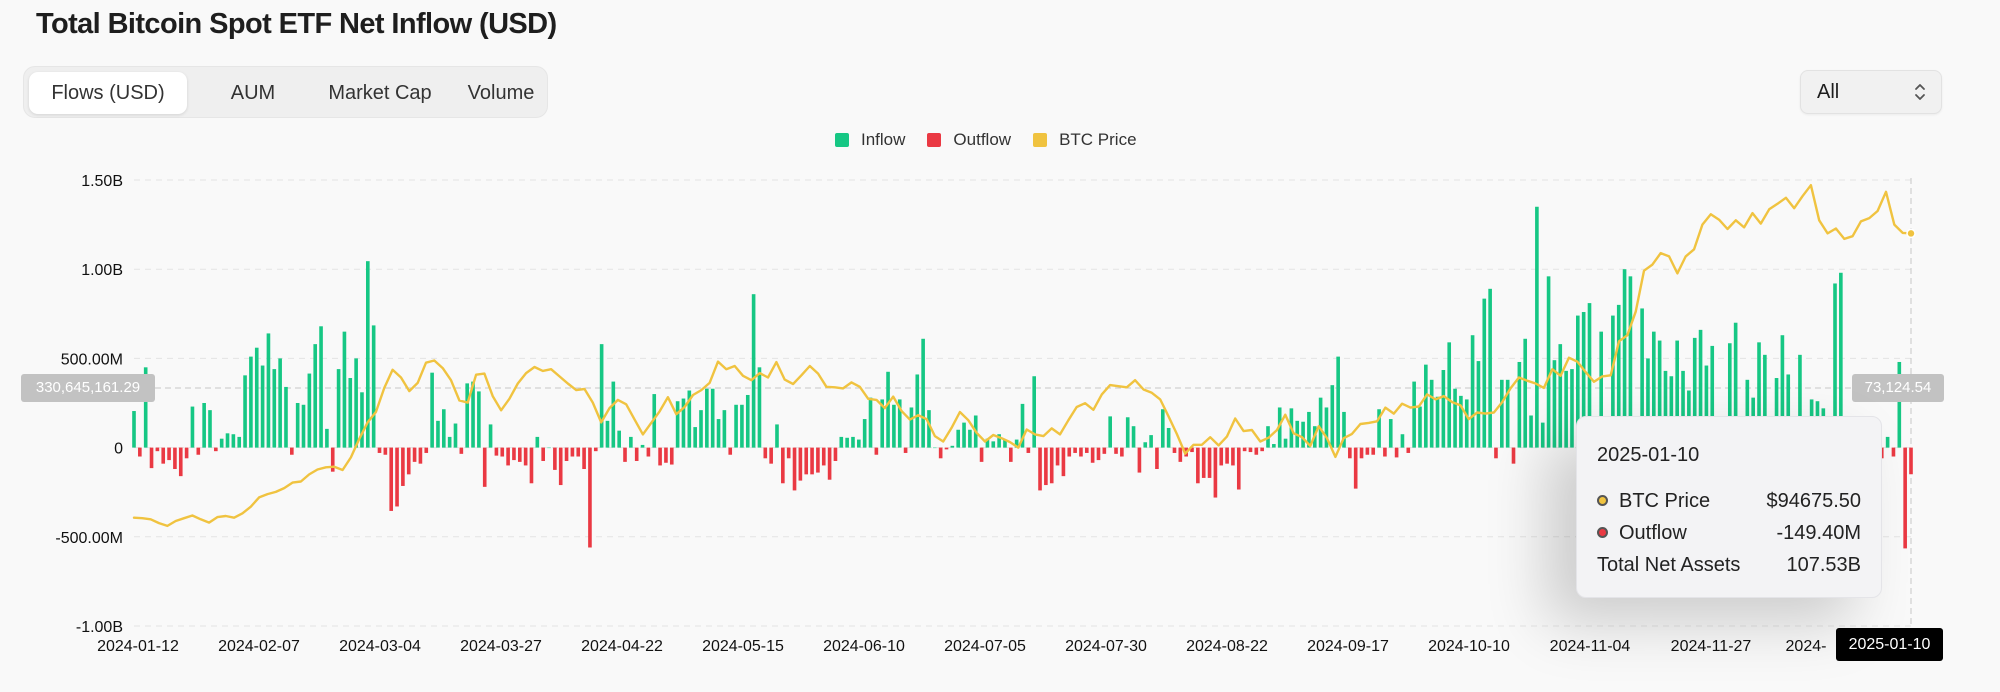 The height and width of the screenshot is (692, 2000). Describe the element at coordinates (864, 646) in the screenshot. I see `x-tick-label: 2024-06-10` at that location.